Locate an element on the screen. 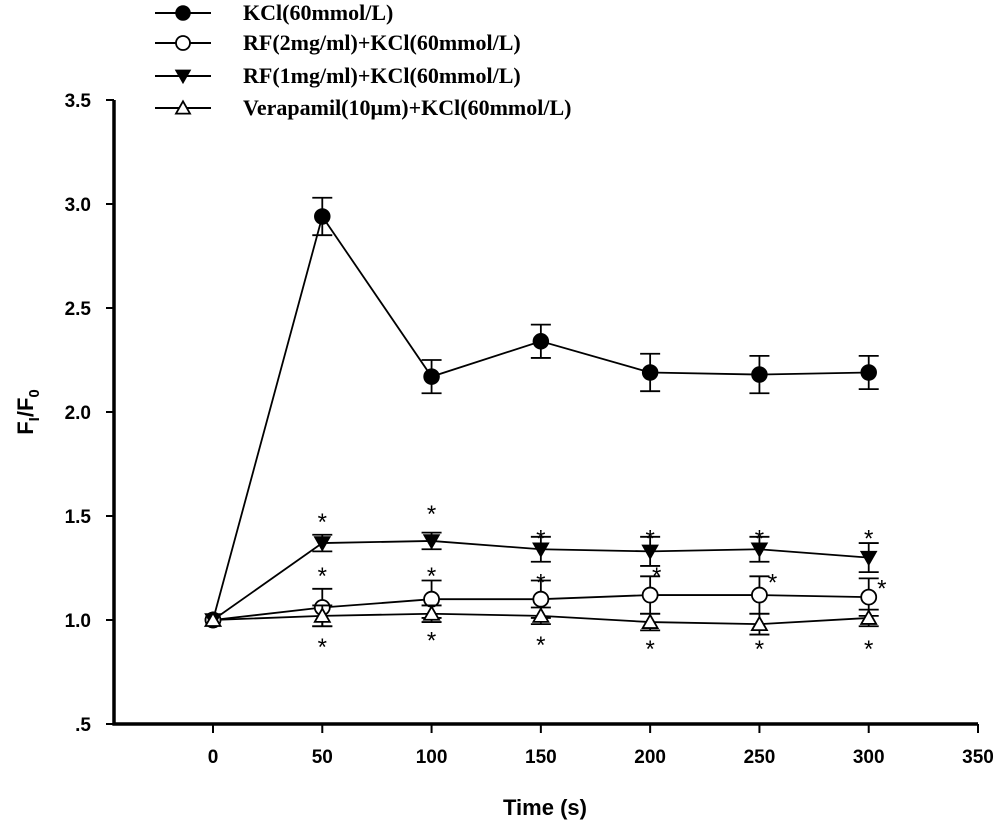 This screenshot has height=829, width=1000. series-3-points is located at coordinates (541, 620).